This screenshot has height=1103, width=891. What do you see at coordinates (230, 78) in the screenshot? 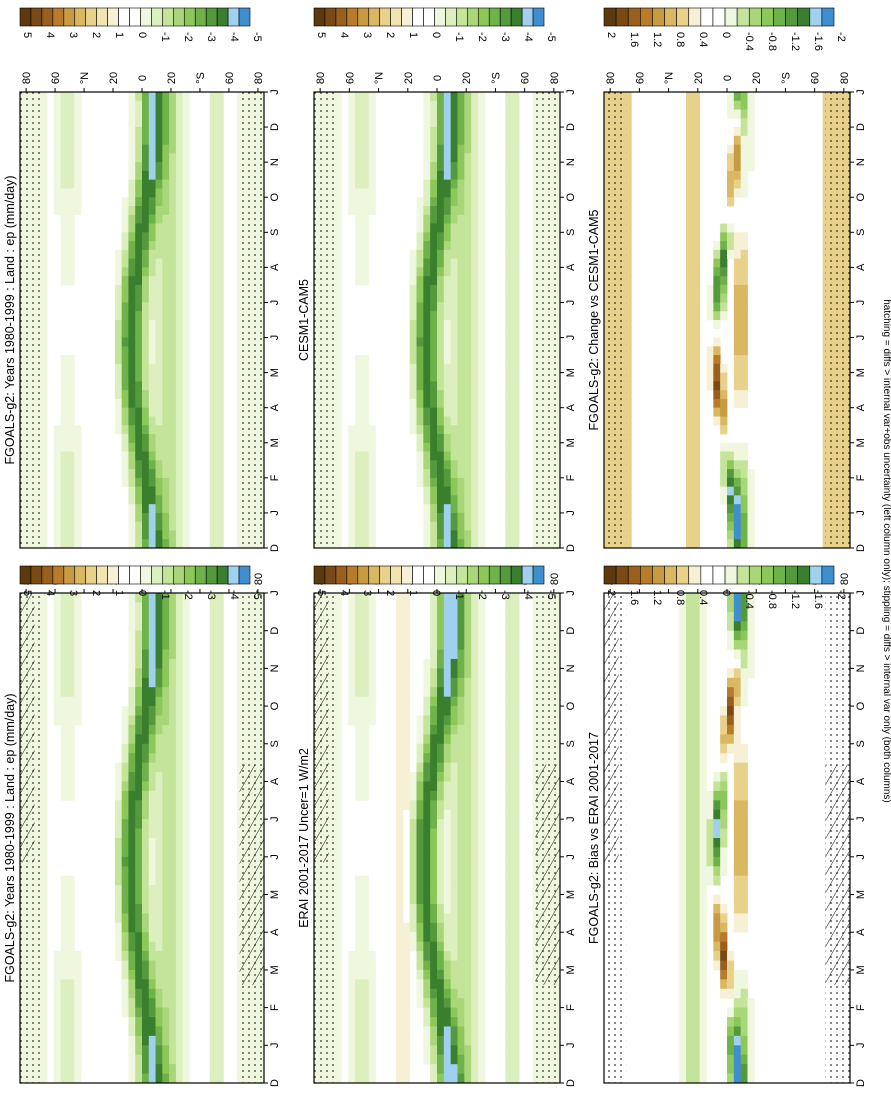
I see `lat-label: 60` at bounding box center [230, 78].